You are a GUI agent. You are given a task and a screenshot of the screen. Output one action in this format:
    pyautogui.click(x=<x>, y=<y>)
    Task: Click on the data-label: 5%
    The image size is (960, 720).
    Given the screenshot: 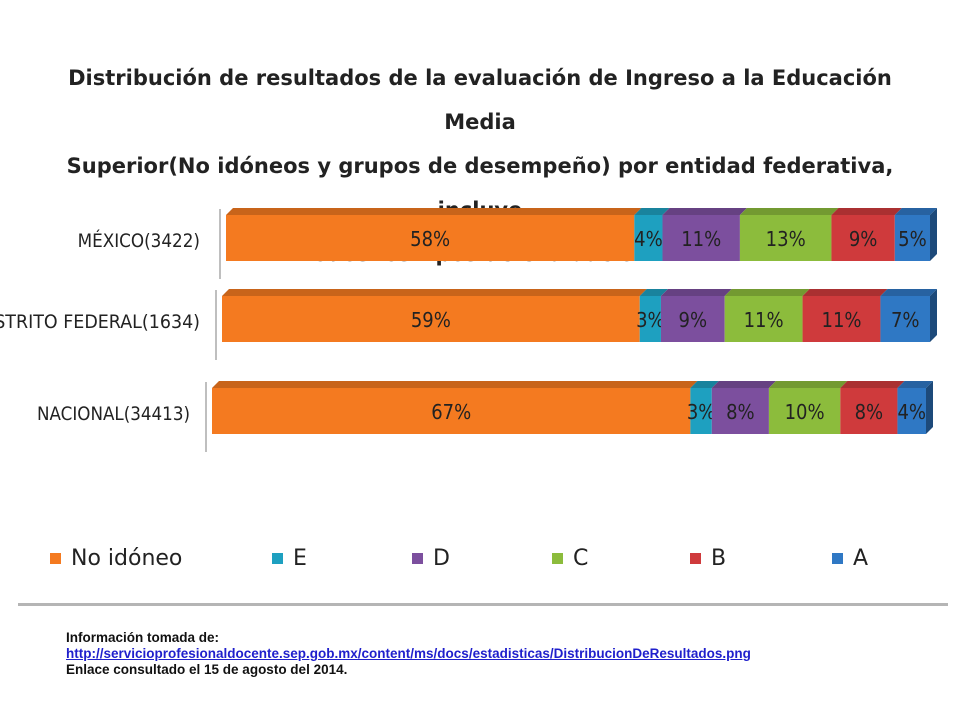 What is the action you would take?
    pyautogui.click(x=912, y=239)
    